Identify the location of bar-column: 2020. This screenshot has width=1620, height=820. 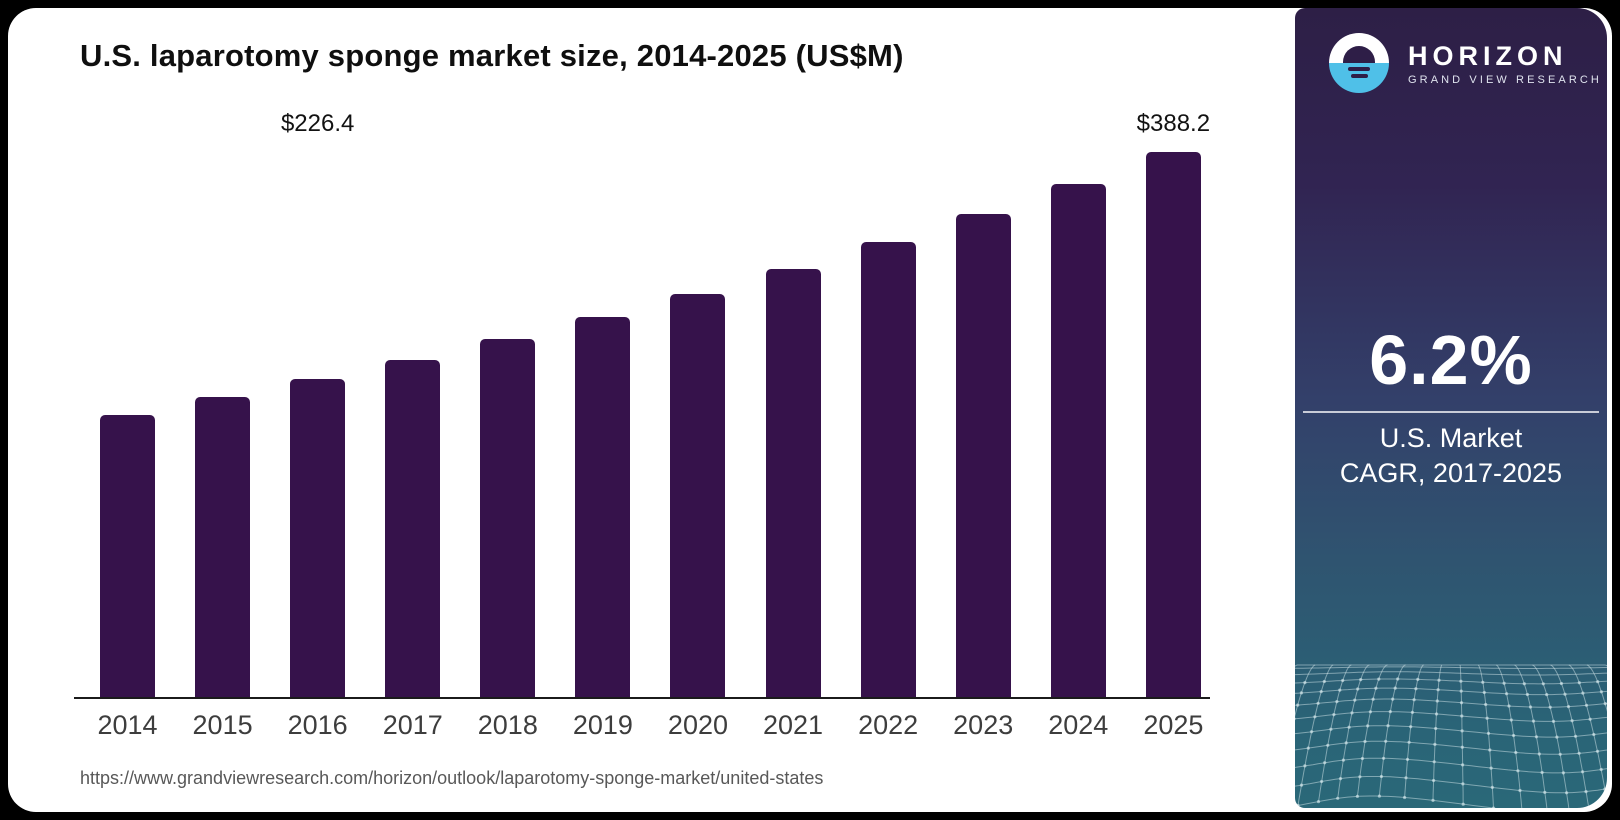
(698, 442).